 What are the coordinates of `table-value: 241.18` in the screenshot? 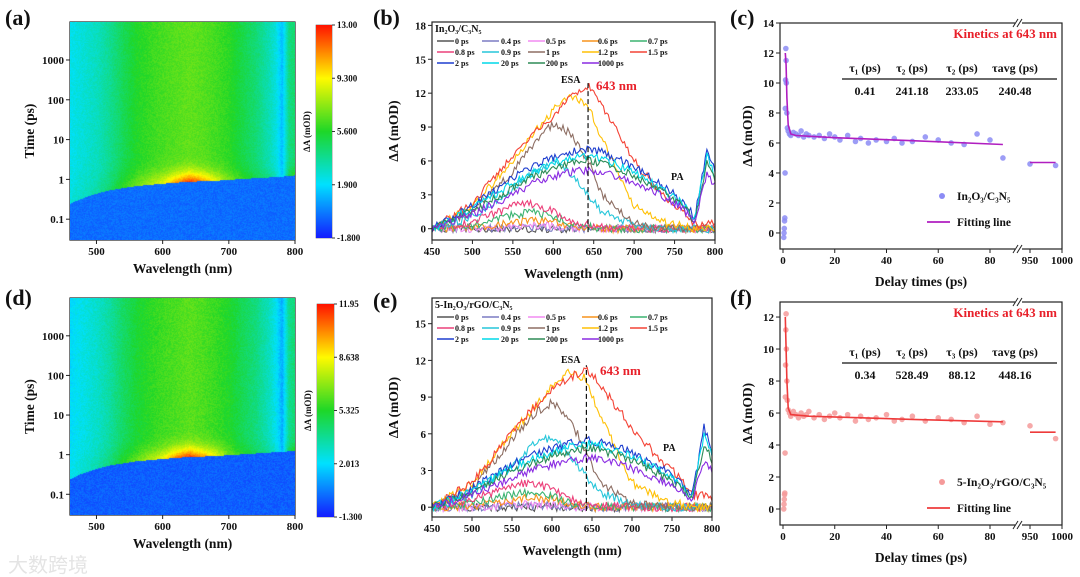 It's located at (912, 91).